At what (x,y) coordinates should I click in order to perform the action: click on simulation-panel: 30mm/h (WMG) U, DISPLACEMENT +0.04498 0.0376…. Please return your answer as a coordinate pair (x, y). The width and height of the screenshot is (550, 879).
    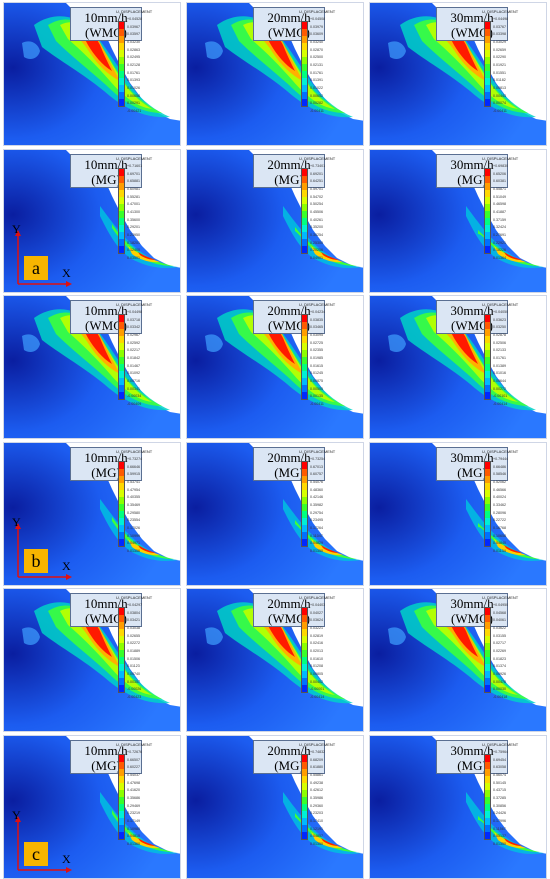
    Looking at the image, I should click on (458, 74).